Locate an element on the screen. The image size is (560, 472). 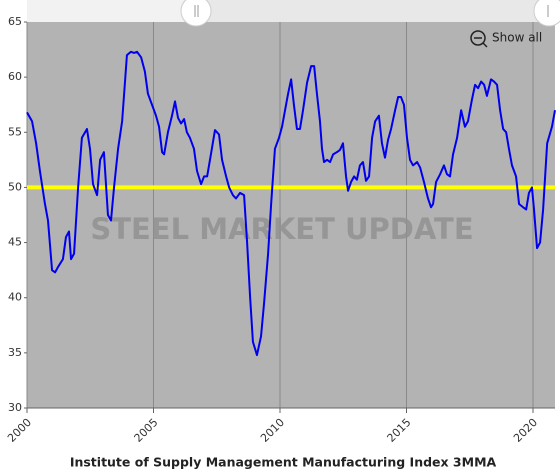
zoom-icon-handle is located at coordinates (485, 45).